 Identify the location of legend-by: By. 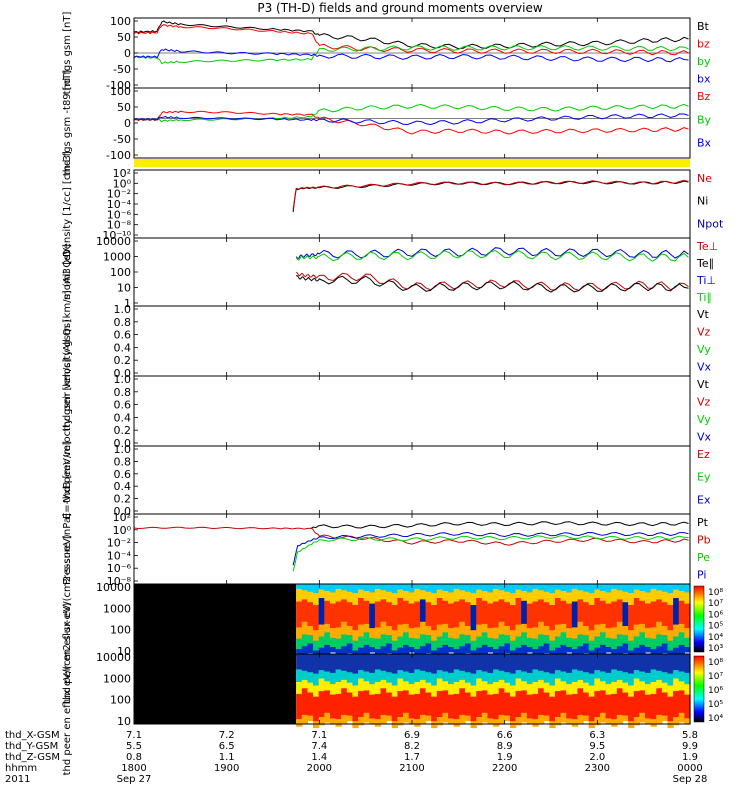
(704, 119).